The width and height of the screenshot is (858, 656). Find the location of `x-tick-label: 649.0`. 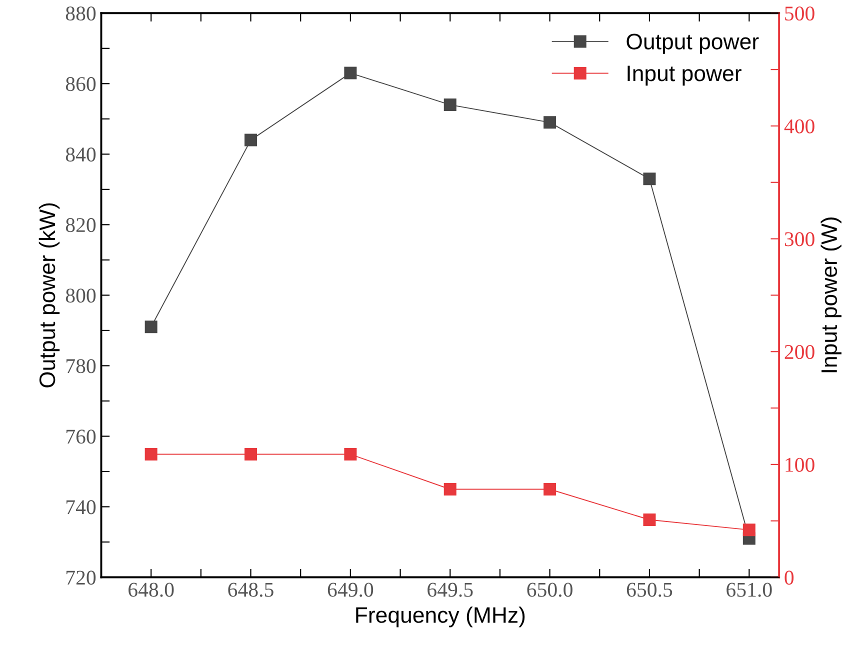

x-tick-label: 649.0 is located at coordinates (351, 589).